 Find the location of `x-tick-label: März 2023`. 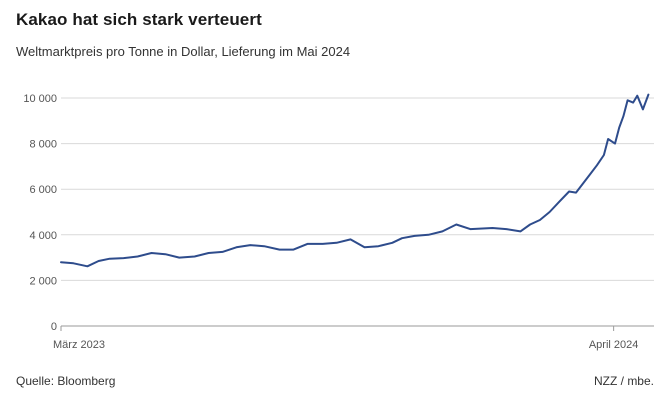

x-tick-label: März 2023 is located at coordinates (79, 345).